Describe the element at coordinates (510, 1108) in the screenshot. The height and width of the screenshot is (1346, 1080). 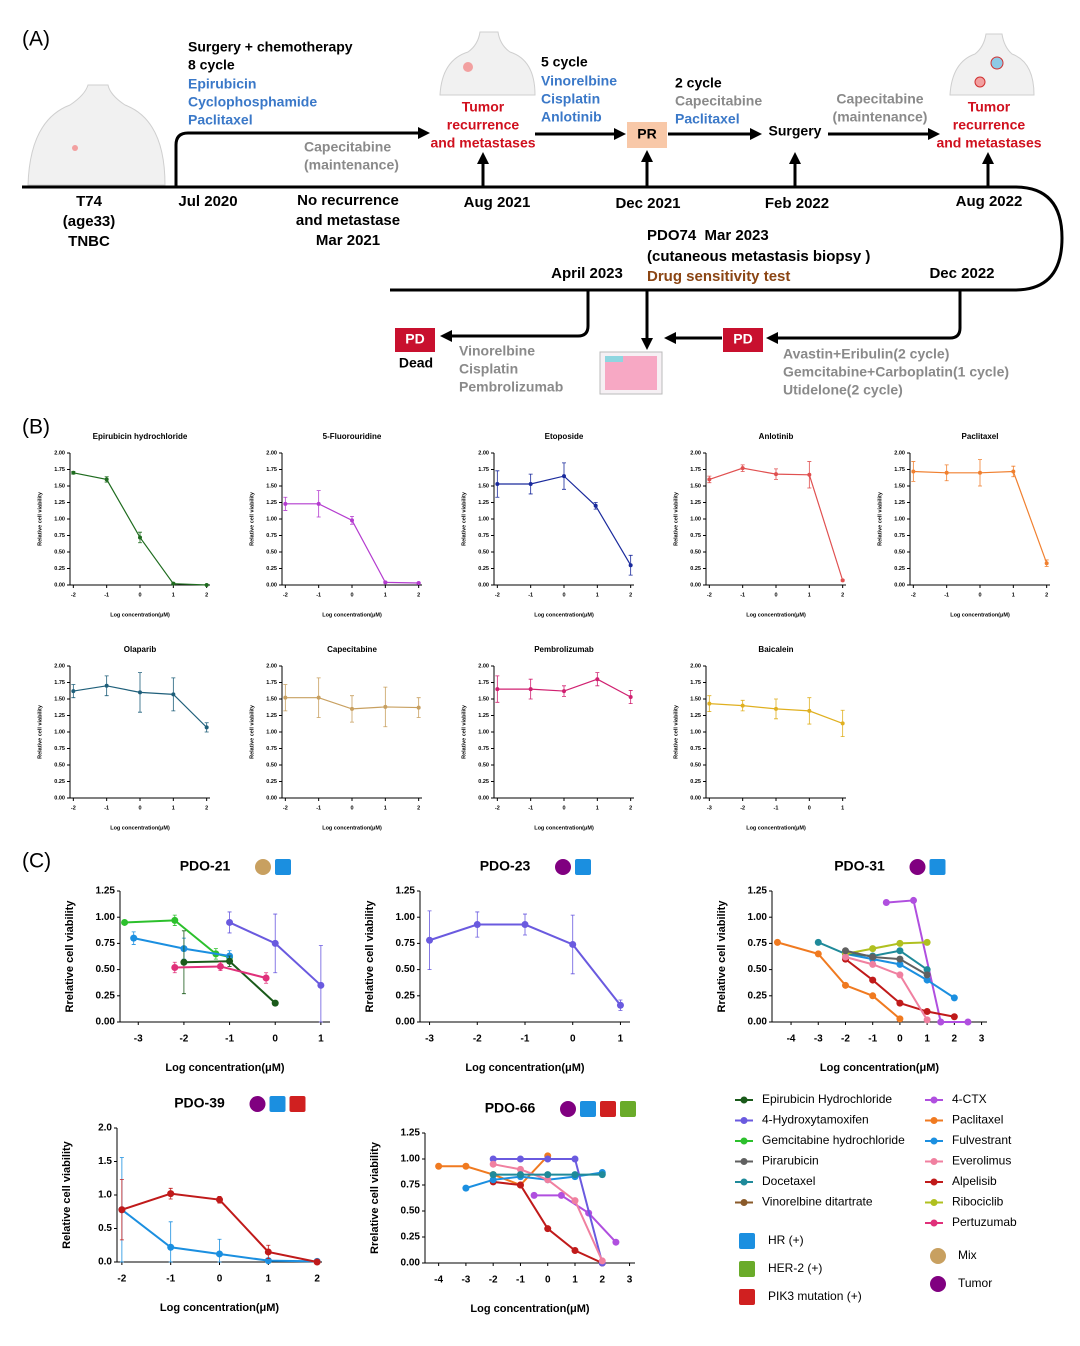
I see `chart-title: PDO-66` at that location.